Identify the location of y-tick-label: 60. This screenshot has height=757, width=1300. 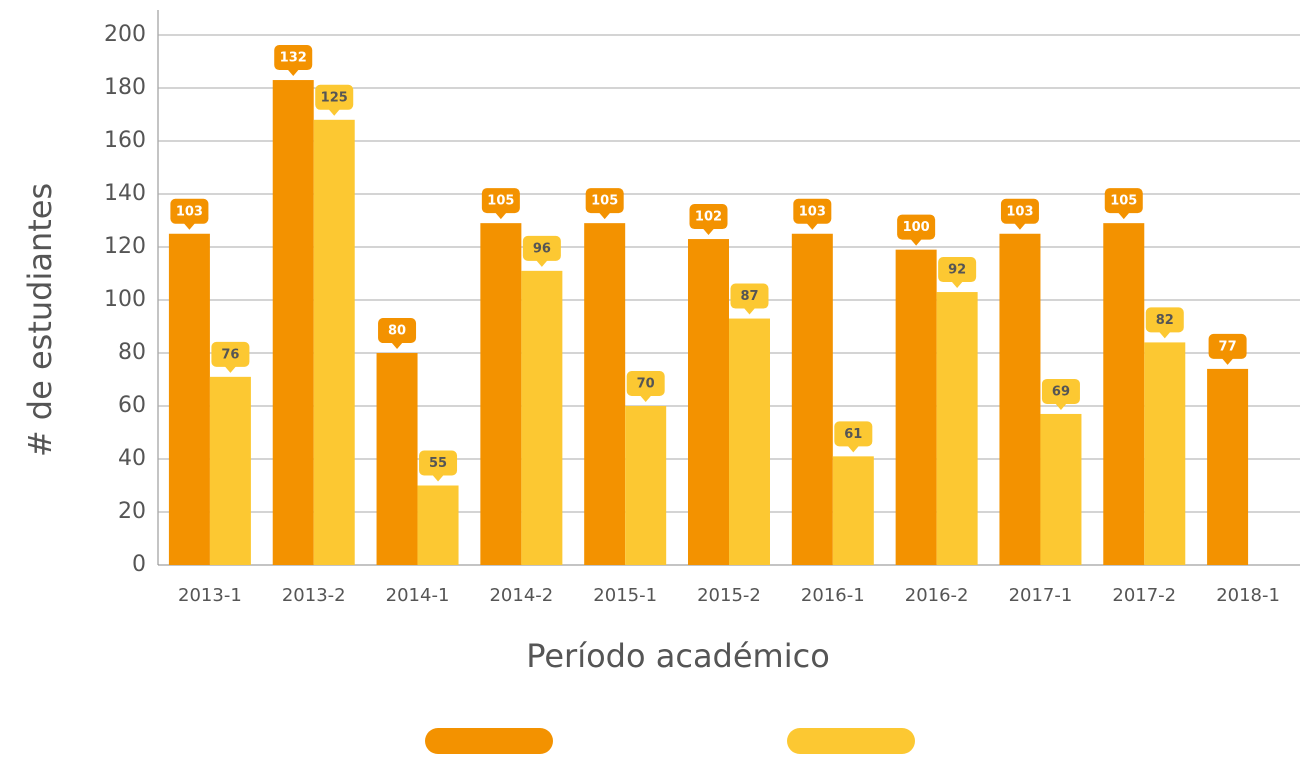
(132, 405).